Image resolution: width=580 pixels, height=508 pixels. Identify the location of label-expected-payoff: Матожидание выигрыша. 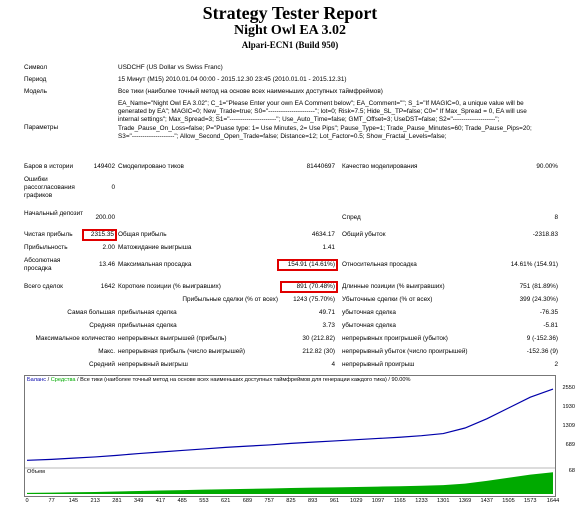
(155, 247).